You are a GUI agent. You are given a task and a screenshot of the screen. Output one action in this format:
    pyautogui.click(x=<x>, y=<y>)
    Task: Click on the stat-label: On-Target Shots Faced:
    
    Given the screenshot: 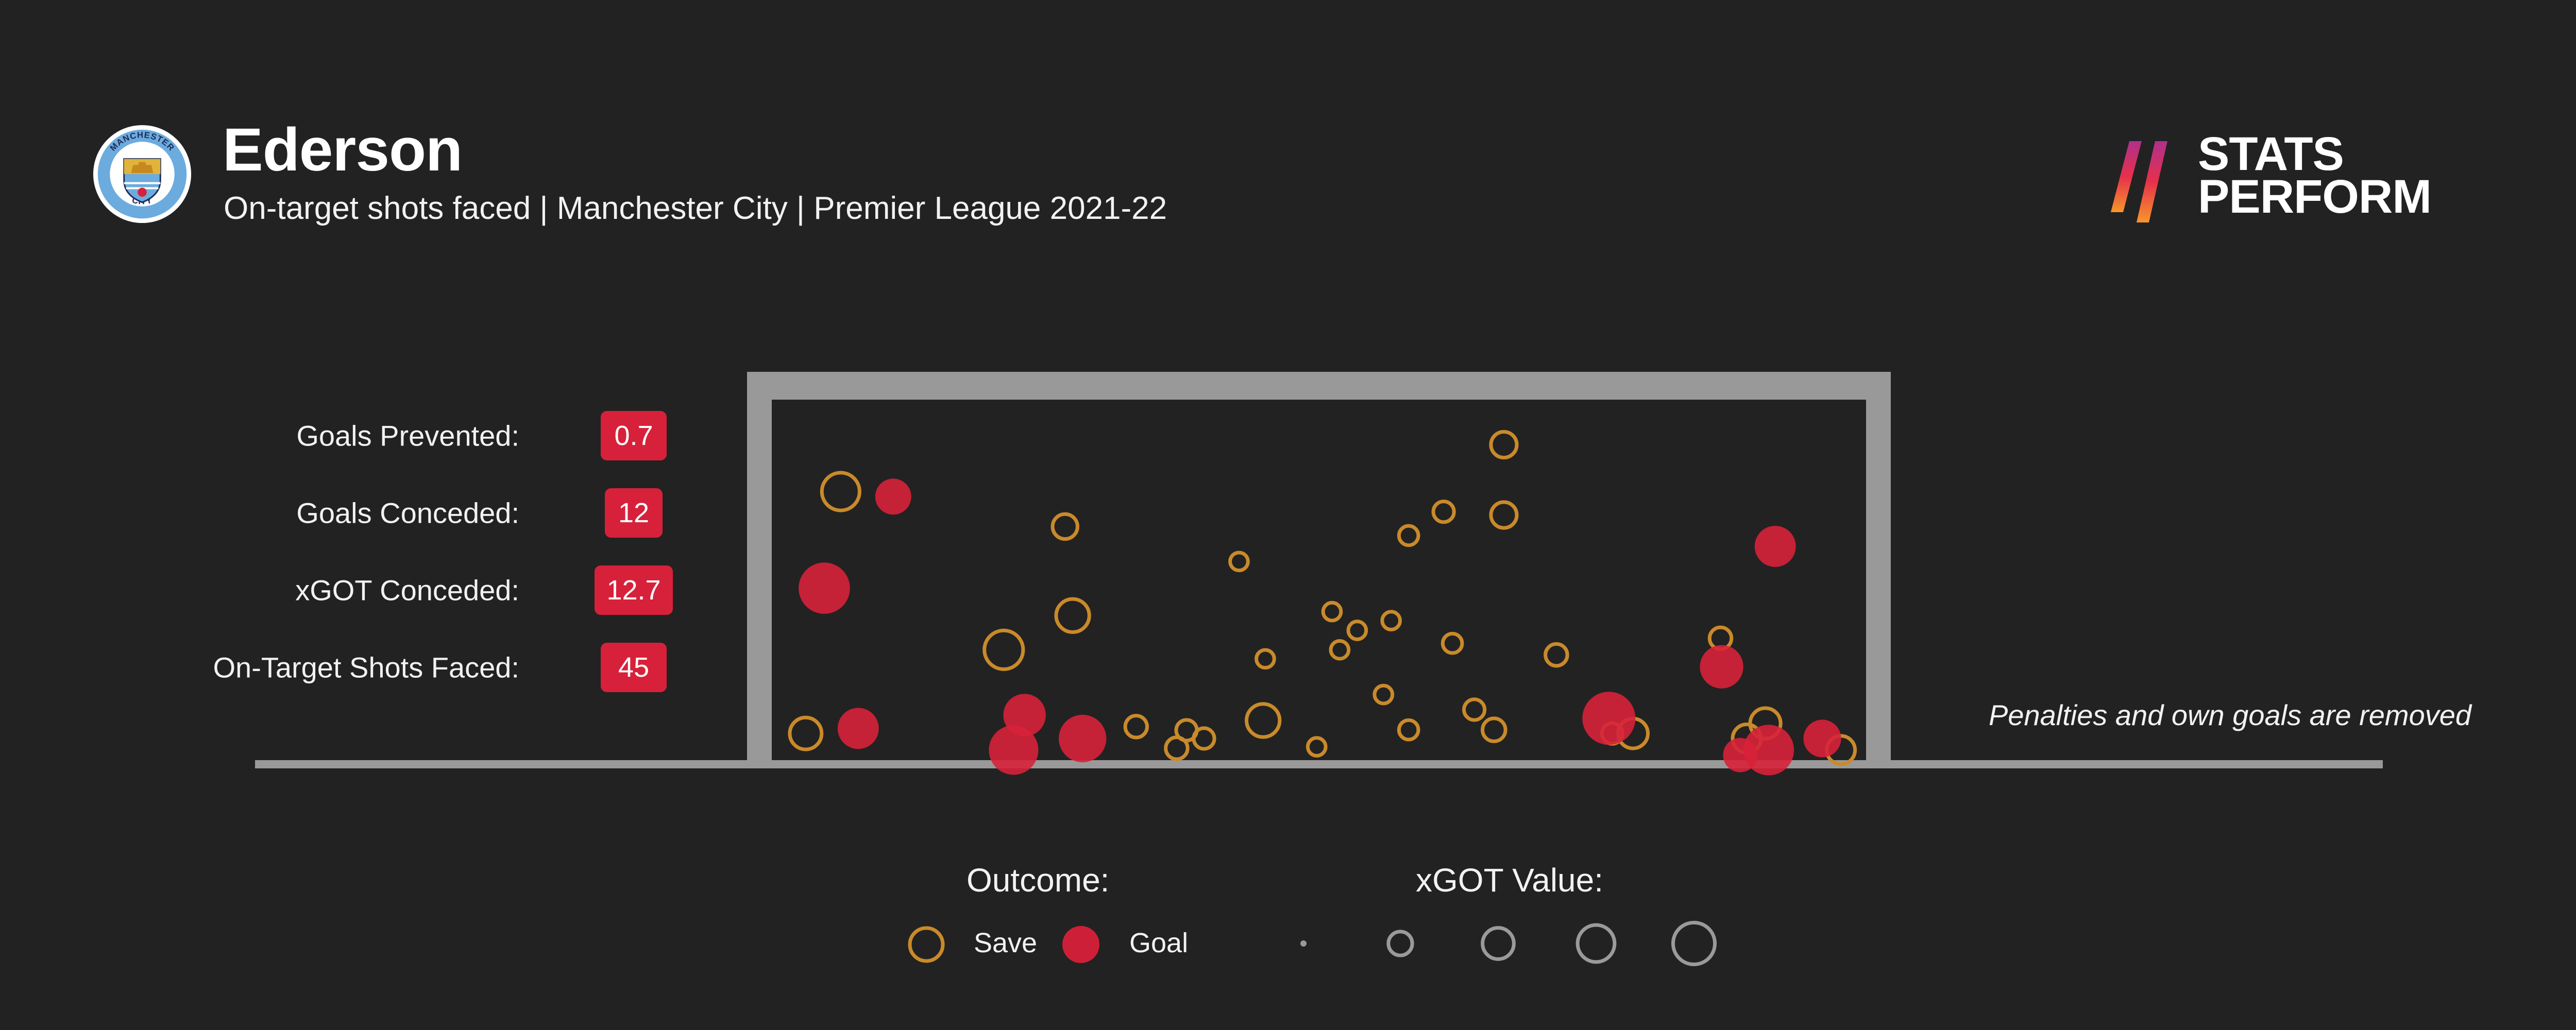 What is the action you would take?
    pyautogui.click(x=366, y=667)
    